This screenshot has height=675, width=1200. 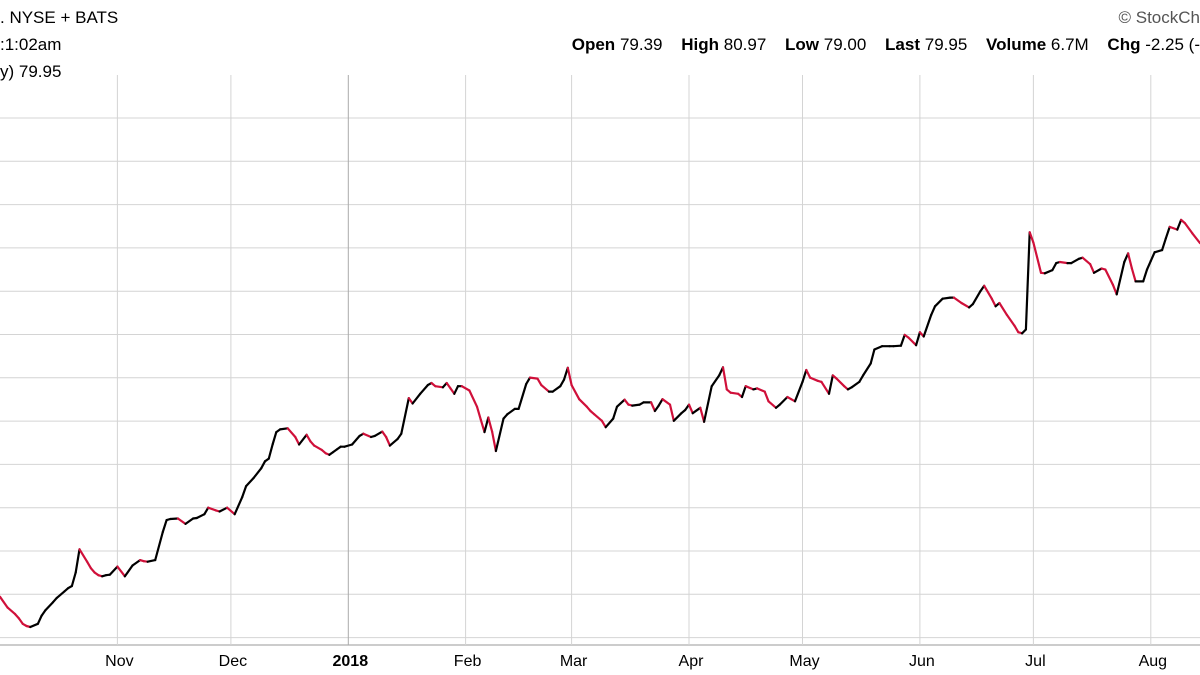 I want to click on chg-value: -2.25 (-, so click(x=1172, y=44).